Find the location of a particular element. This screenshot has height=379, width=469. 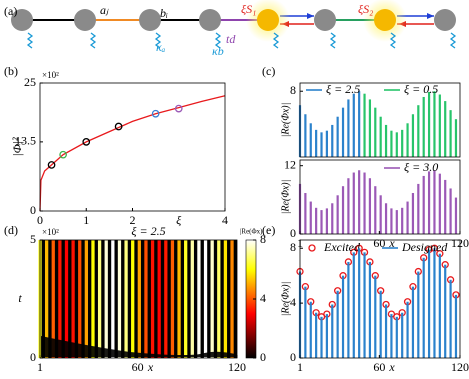

axis-multiplier: ×10² is located at coordinates (50, 75).